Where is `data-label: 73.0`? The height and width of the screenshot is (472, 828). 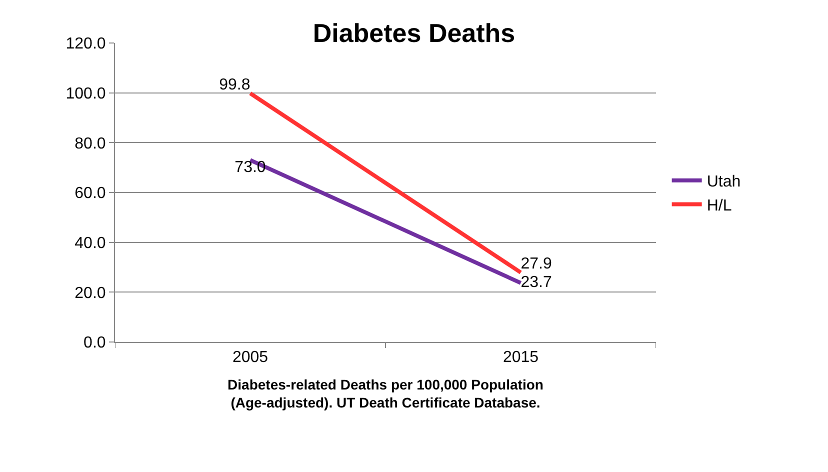 data-label: 73.0 is located at coordinates (250, 167).